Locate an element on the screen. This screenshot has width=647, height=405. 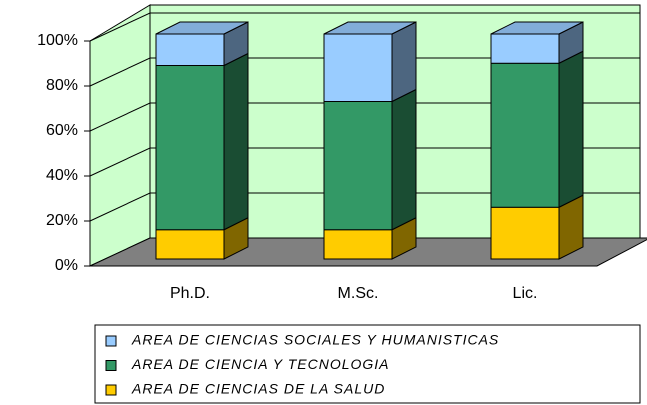
legend-label: AREA DE CIENCIAS DE LA SALUD is located at coordinates (258, 389).